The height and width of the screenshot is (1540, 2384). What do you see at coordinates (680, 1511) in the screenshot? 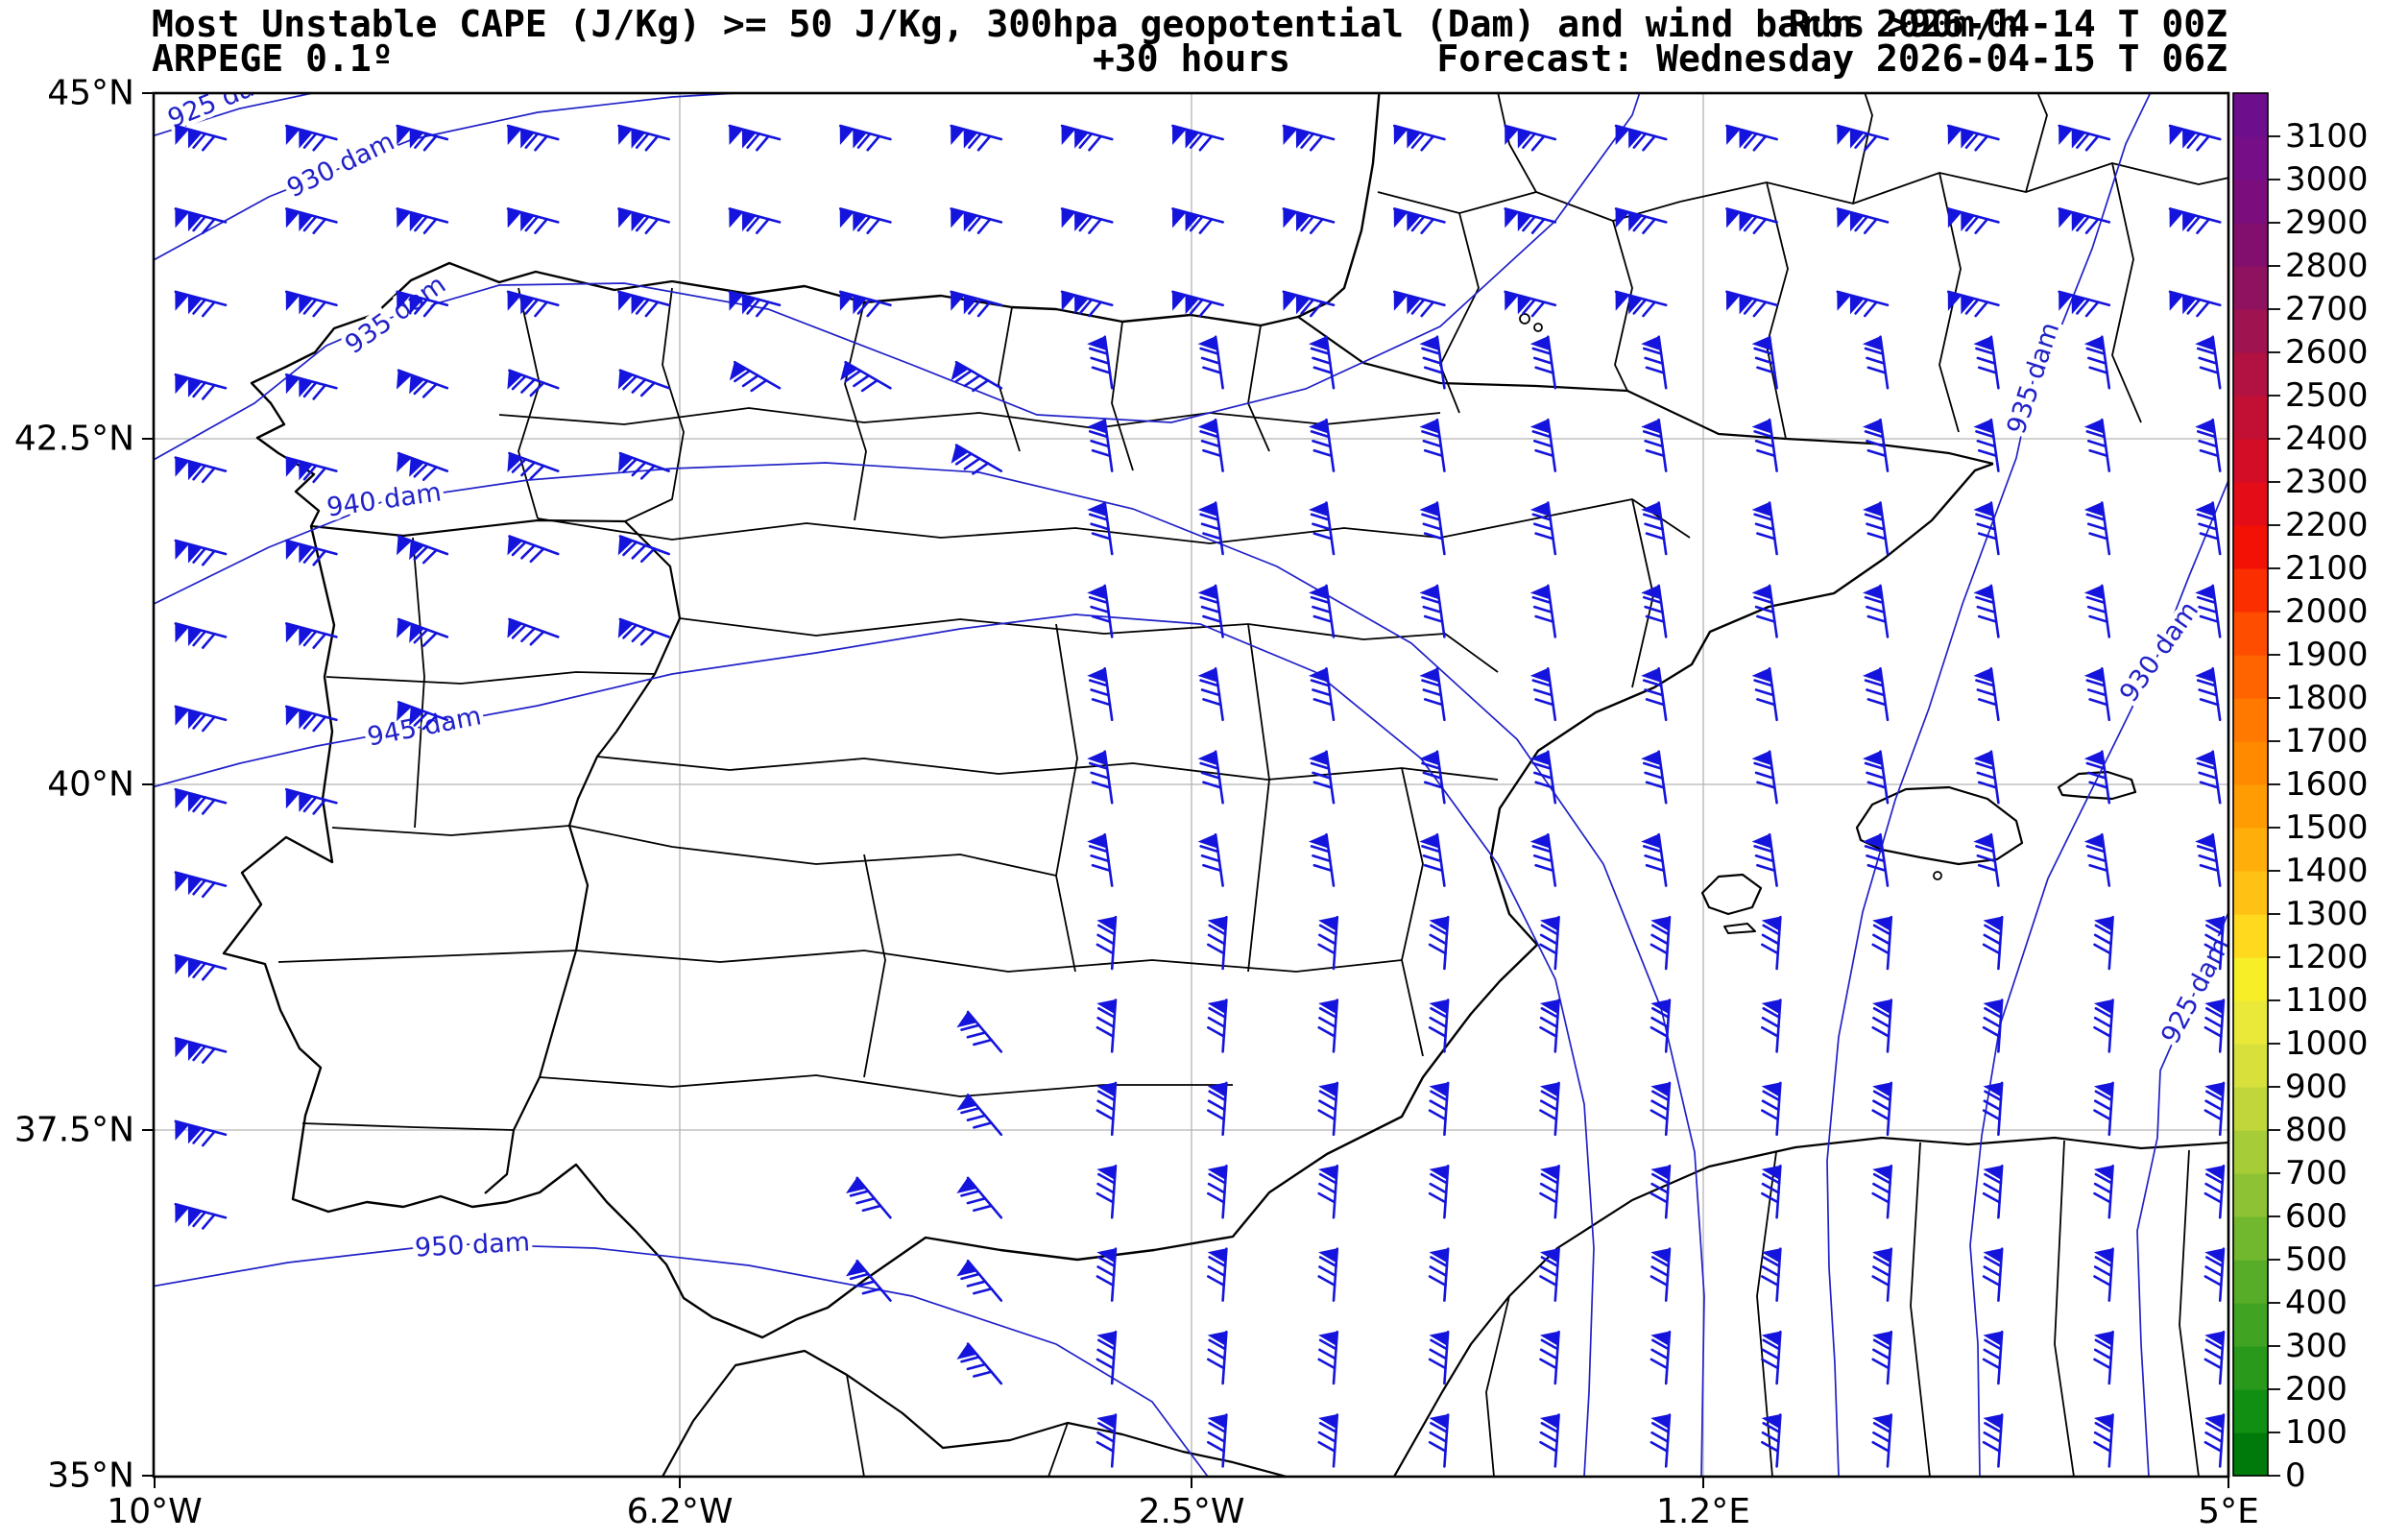
I see `x-axis-label: 6.2°W` at bounding box center [680, 1511].